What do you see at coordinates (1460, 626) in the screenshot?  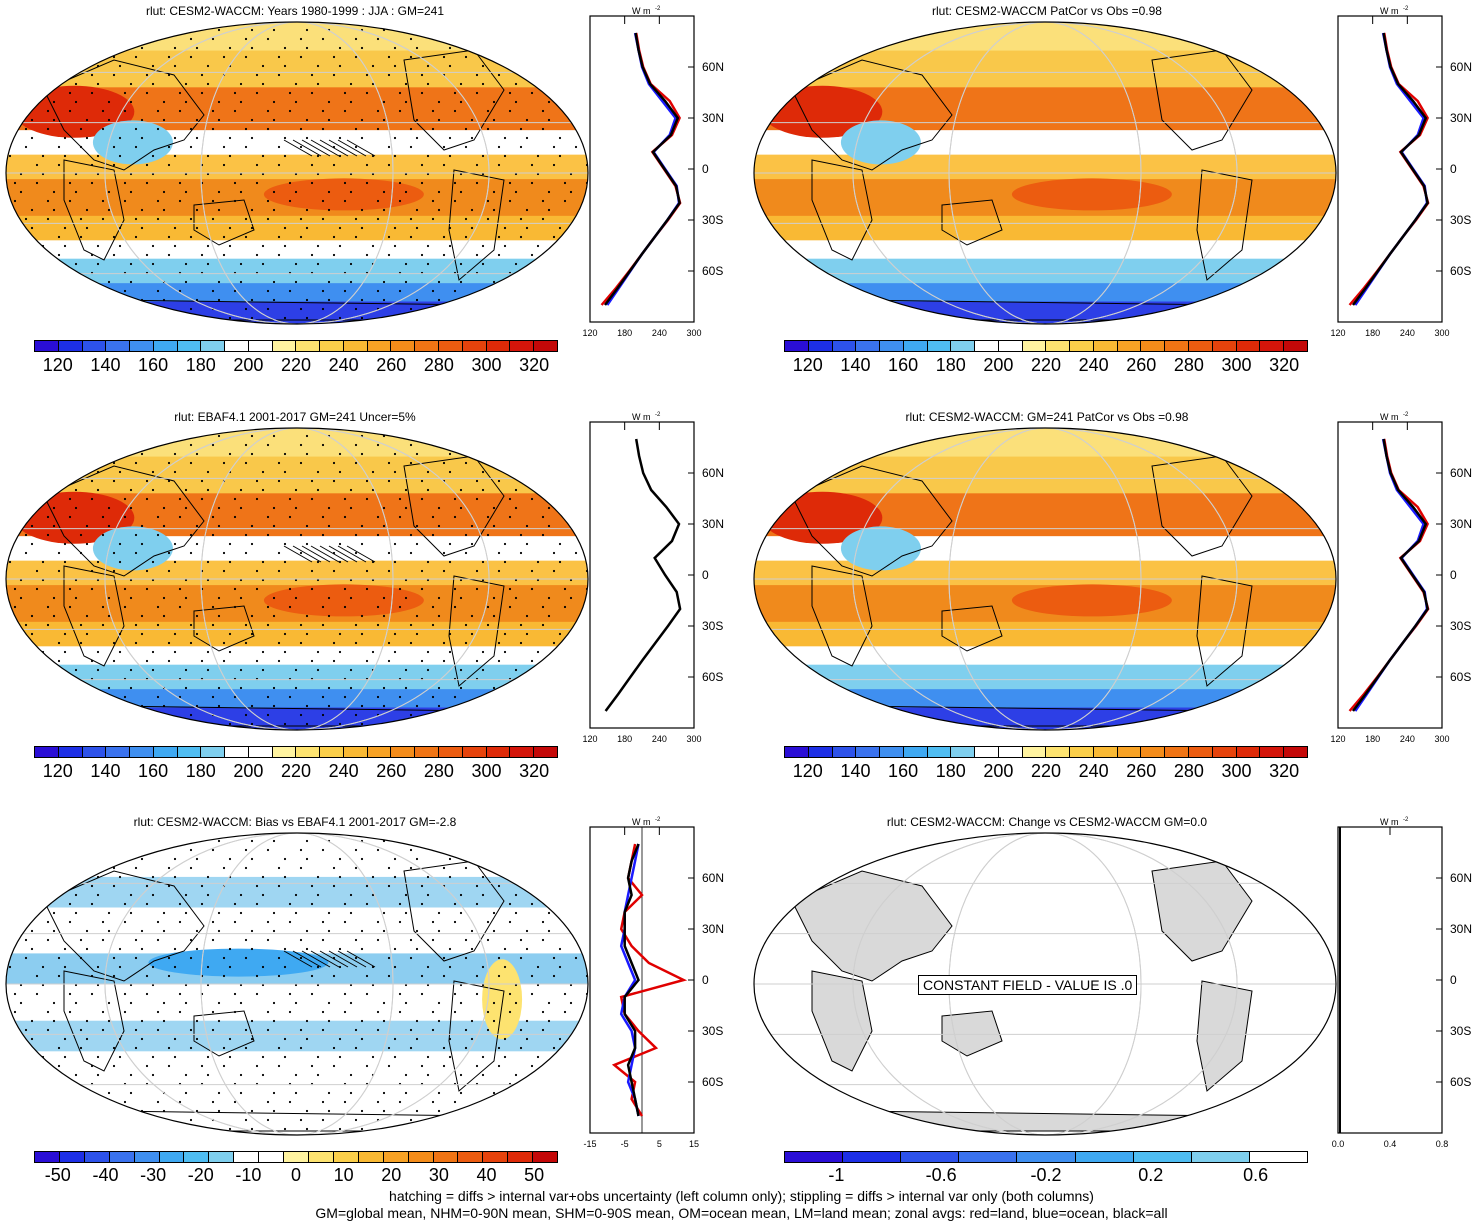 I see `lat-label: 30S` at bounding box center [1460, 626].